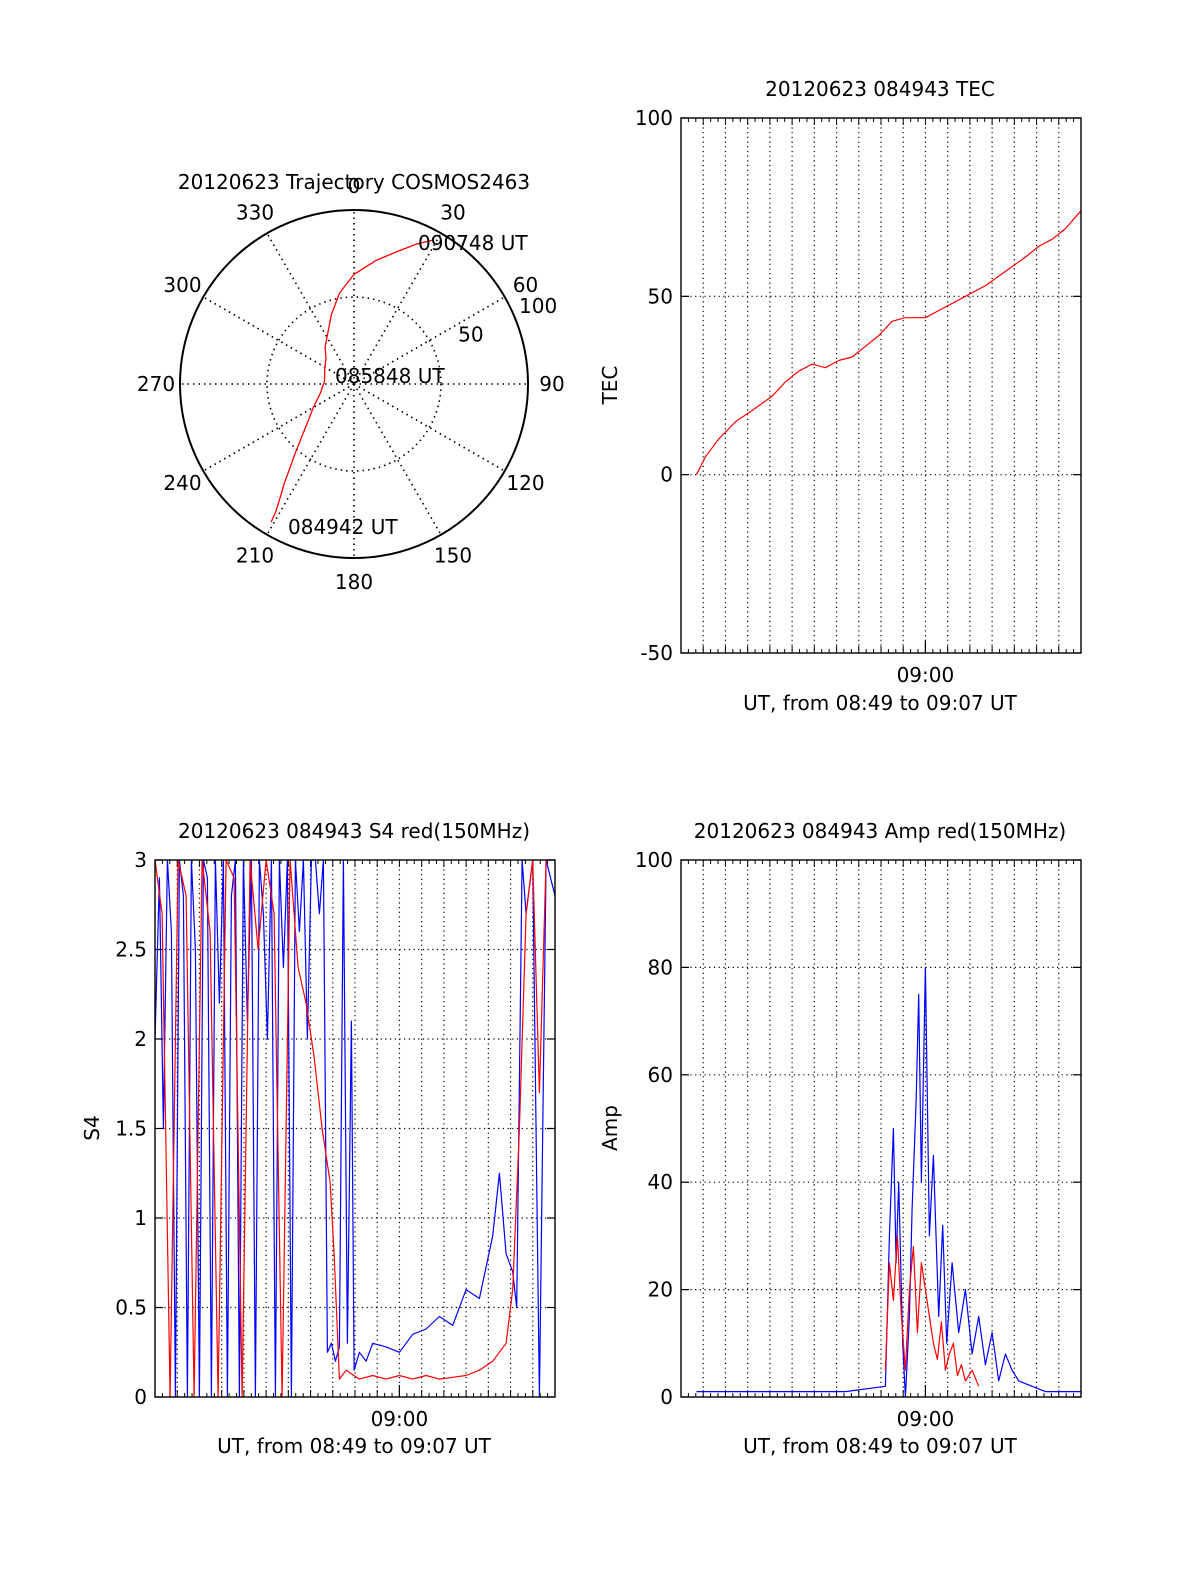 The width and height of the screenshot is (1200, 1575). Describe the element at coordinates (354, 582) in the screenshot. I see `azimuth-tick-label: 180` at that location.